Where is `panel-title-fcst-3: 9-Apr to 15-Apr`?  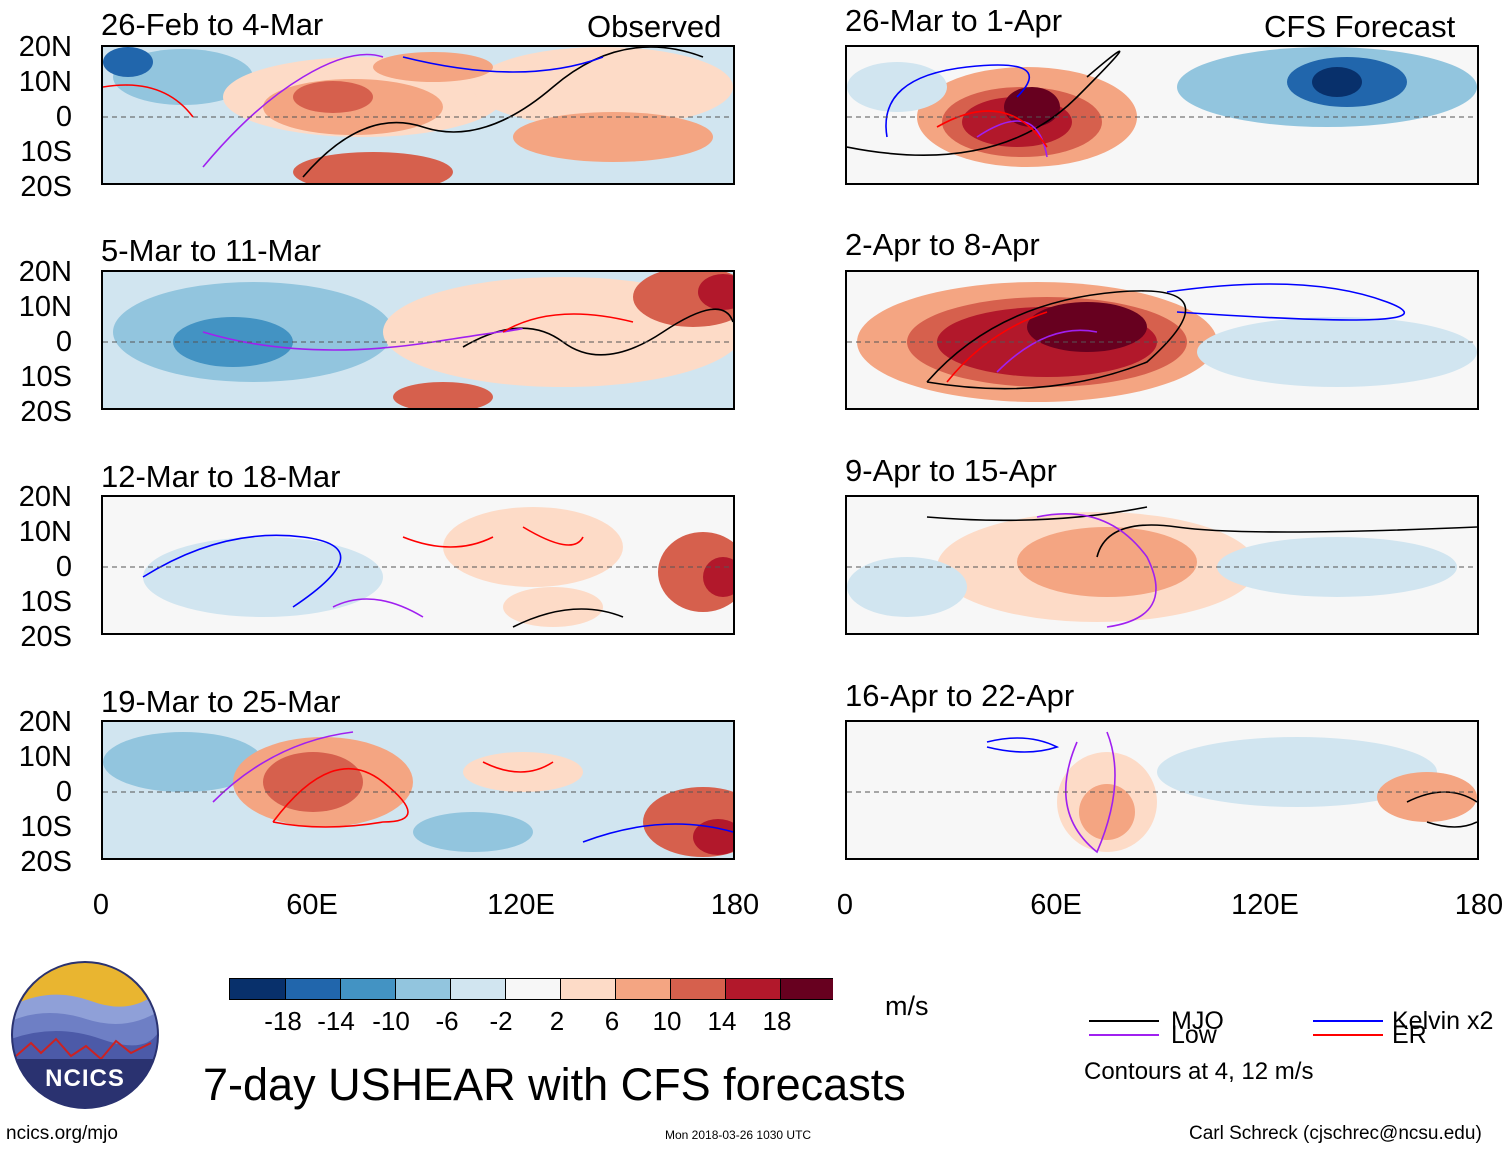 panel-title-fcst-3: 9-Apr to 15-Apr is located at coordinates (951, 470).